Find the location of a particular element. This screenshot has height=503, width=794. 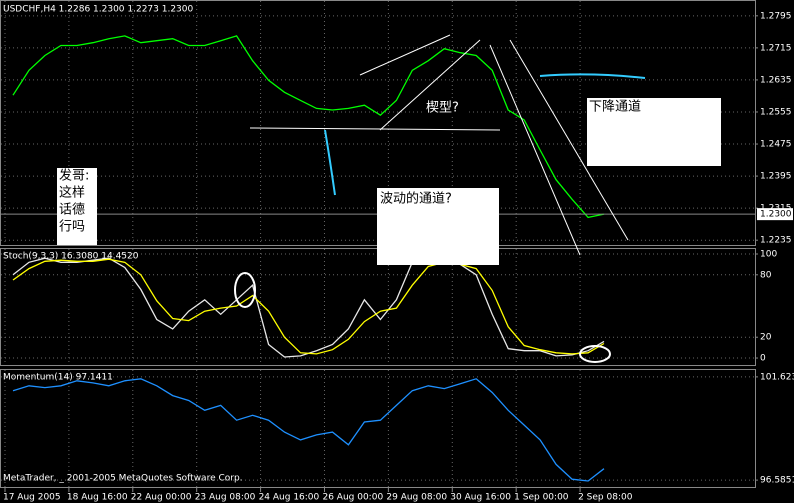

current-price-label: 1.2300 is located at coordinates (776, 215).